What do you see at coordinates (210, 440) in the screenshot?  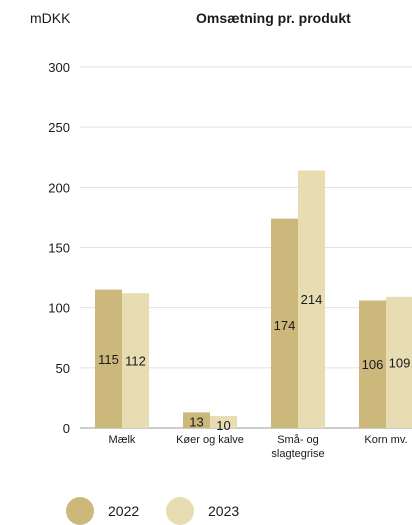 I see `x-tick-label-1: Køer og kalve` at bounding box center [210, 440].